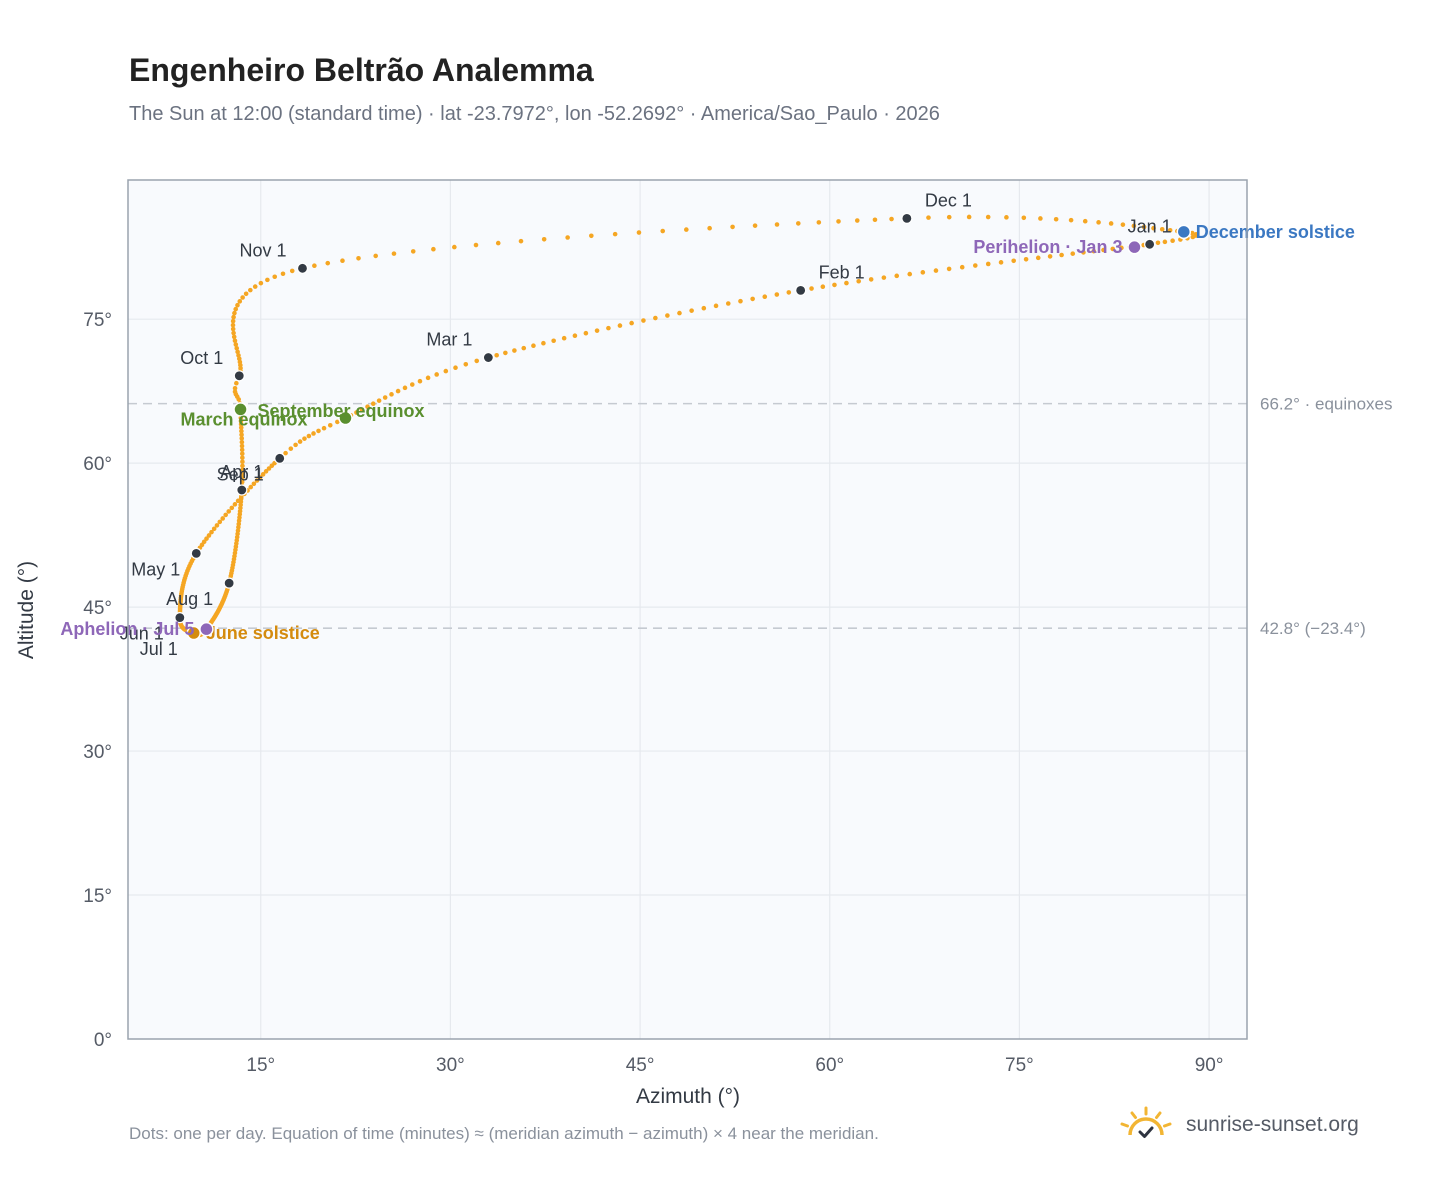 The image size is (1448, 1188). Describe the element at coordinates (97, 896) in the screenshot. I see `y-tick-label: 15°` at that location.